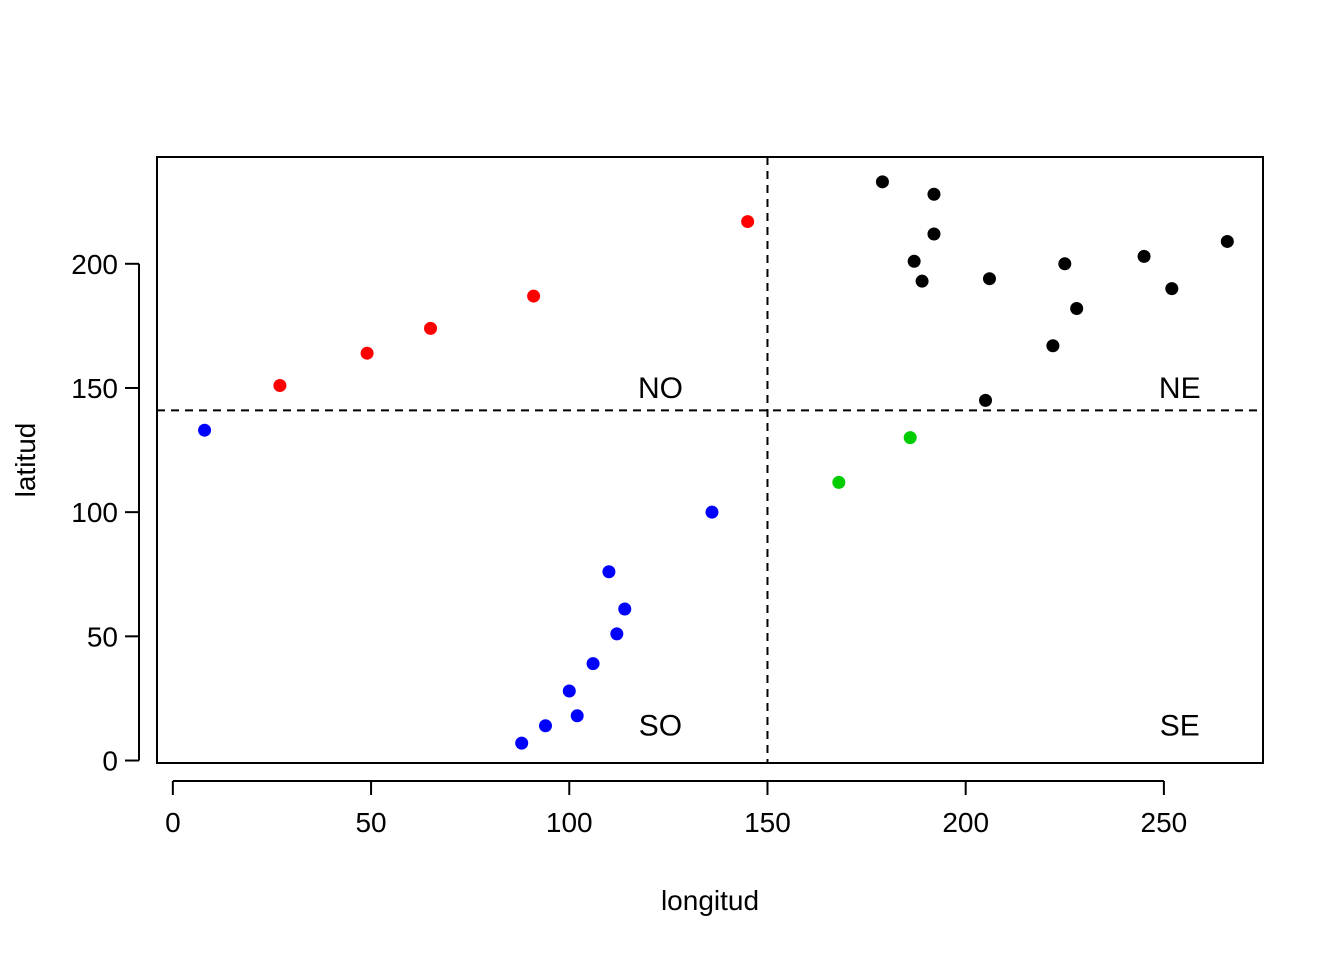 This screenshot has width=1344, height=960. I want to click on x-tick-label: 100, so click(569, 822).